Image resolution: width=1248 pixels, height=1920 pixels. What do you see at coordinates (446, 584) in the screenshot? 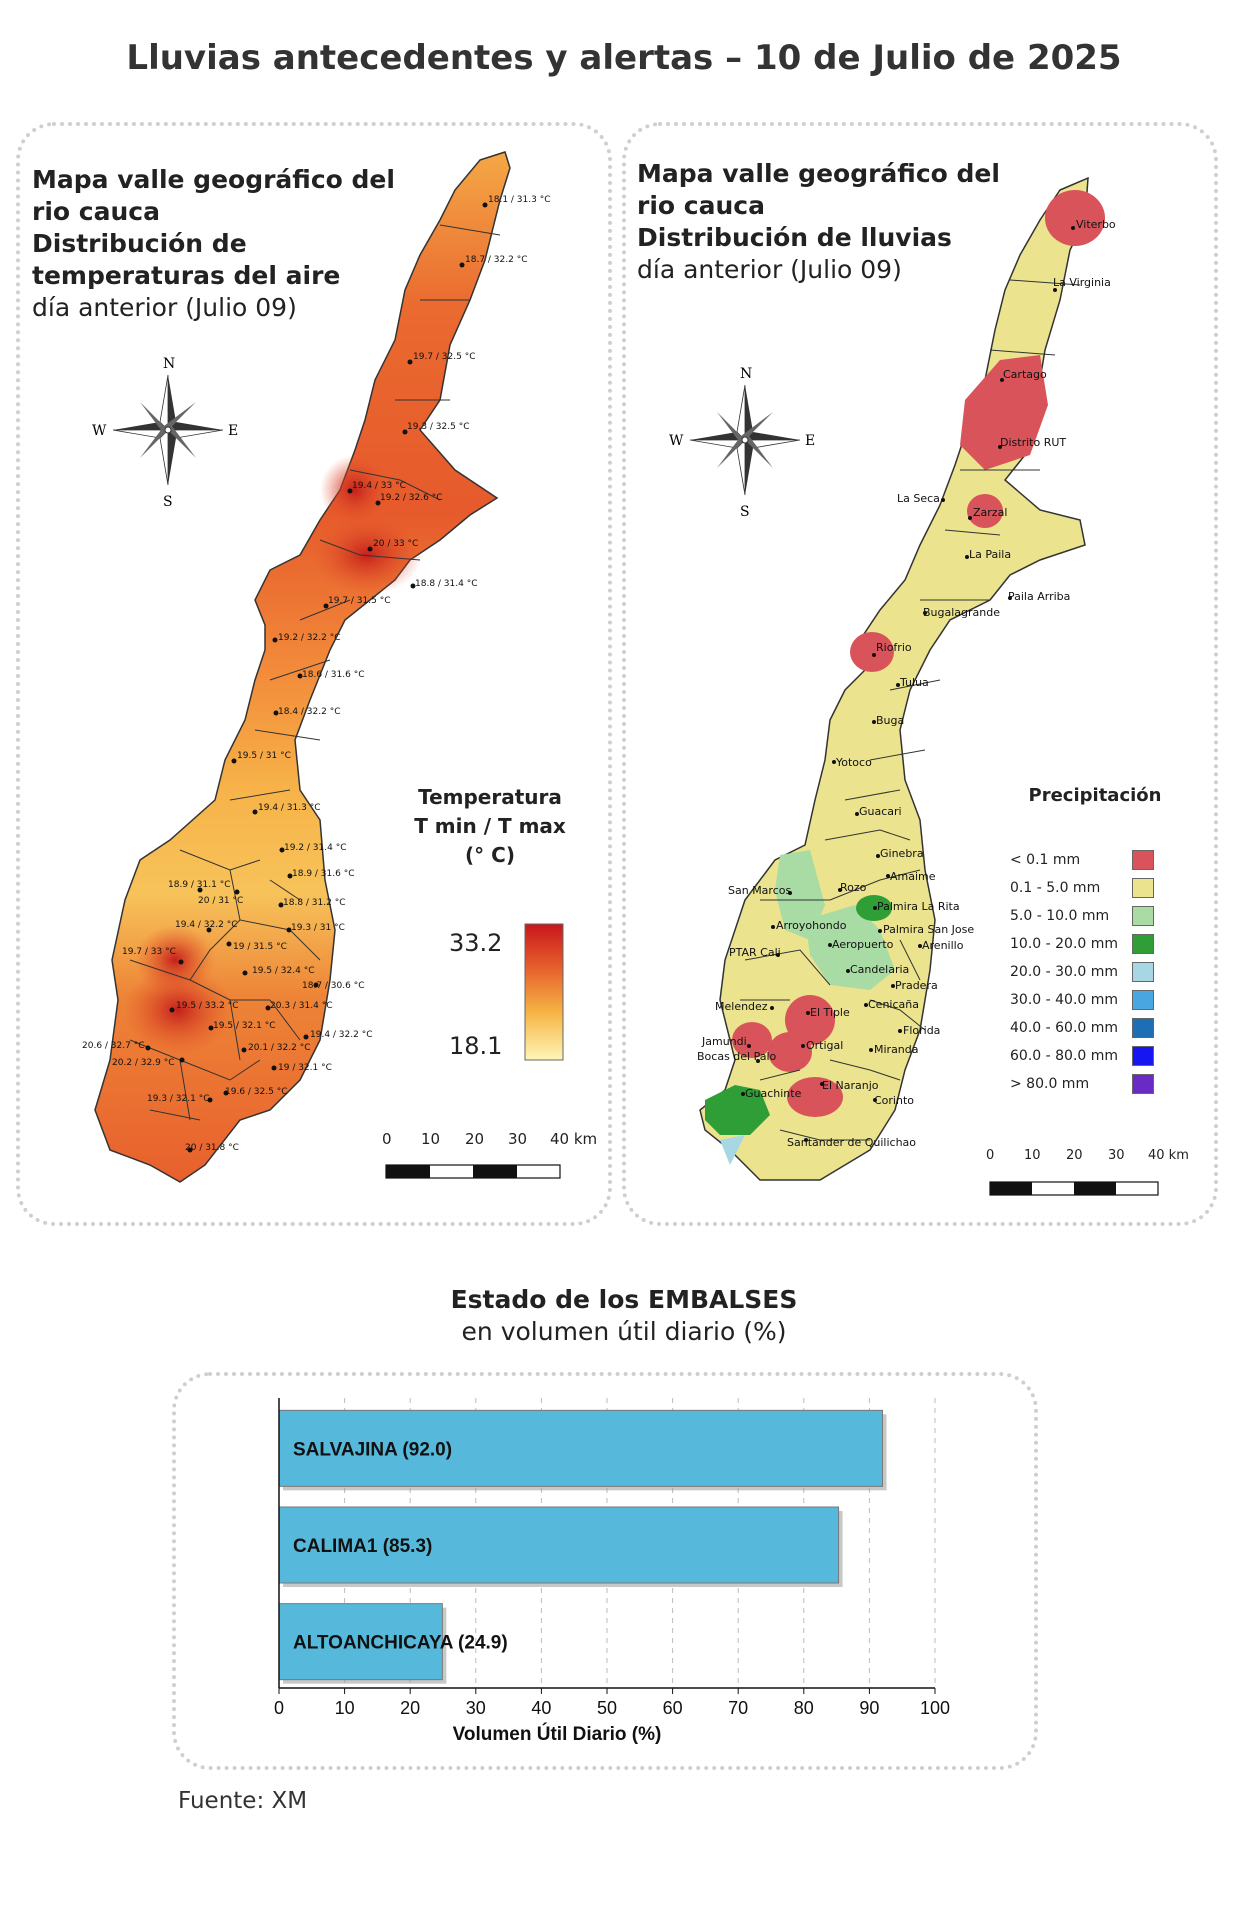
I see `station-label: 18.8 / 31.4 °C` at bounding box center [446, 584].